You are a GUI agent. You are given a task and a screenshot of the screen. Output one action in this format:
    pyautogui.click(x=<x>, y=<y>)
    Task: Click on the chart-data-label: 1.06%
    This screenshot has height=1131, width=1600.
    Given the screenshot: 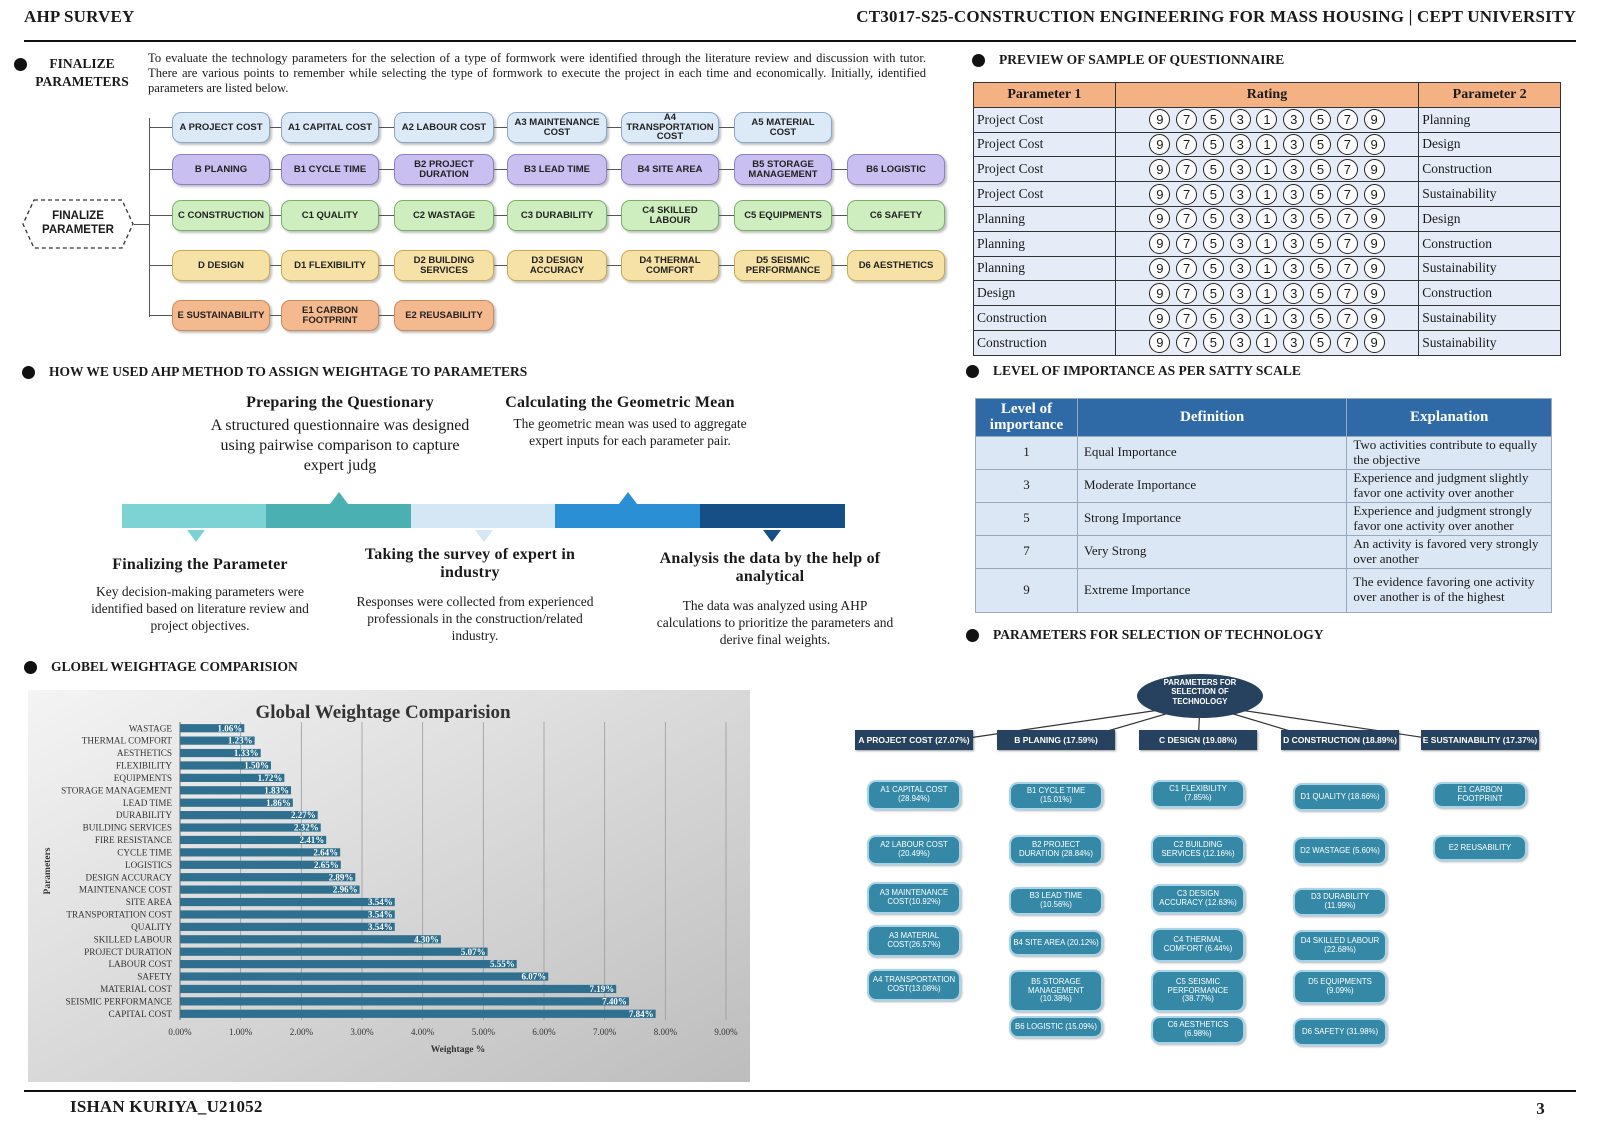 What is the action you would take?
    pyautogui.click(x=230, y=728)
    